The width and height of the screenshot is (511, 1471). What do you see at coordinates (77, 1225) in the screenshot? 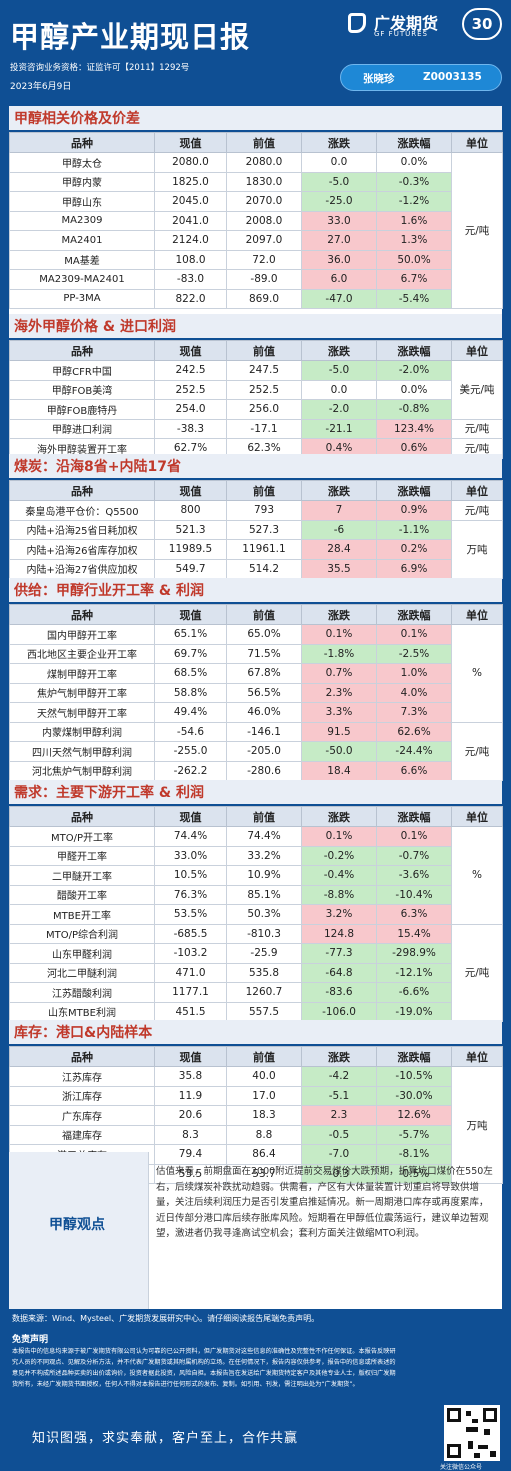
I see `viewpoint-label: 甲醇观点` at bounding box center [77, 1225].